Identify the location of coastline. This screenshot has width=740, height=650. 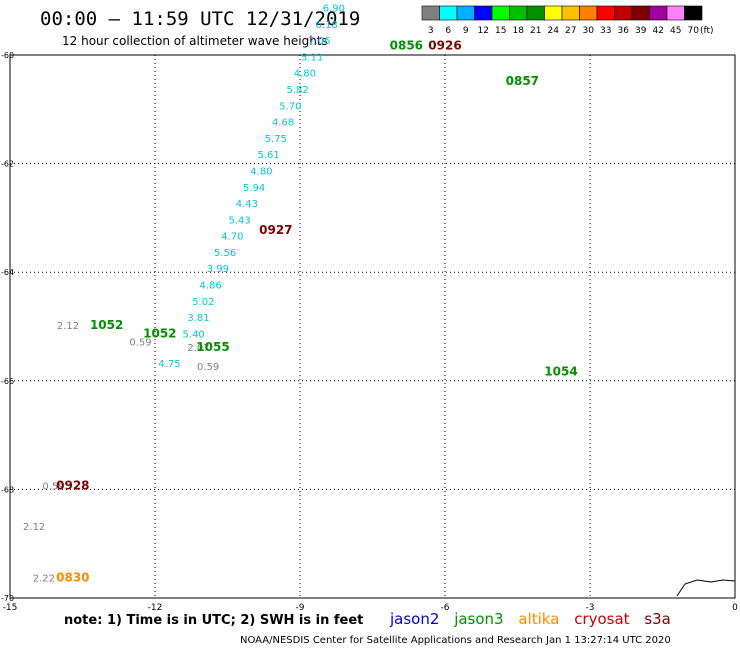
(706, 588).